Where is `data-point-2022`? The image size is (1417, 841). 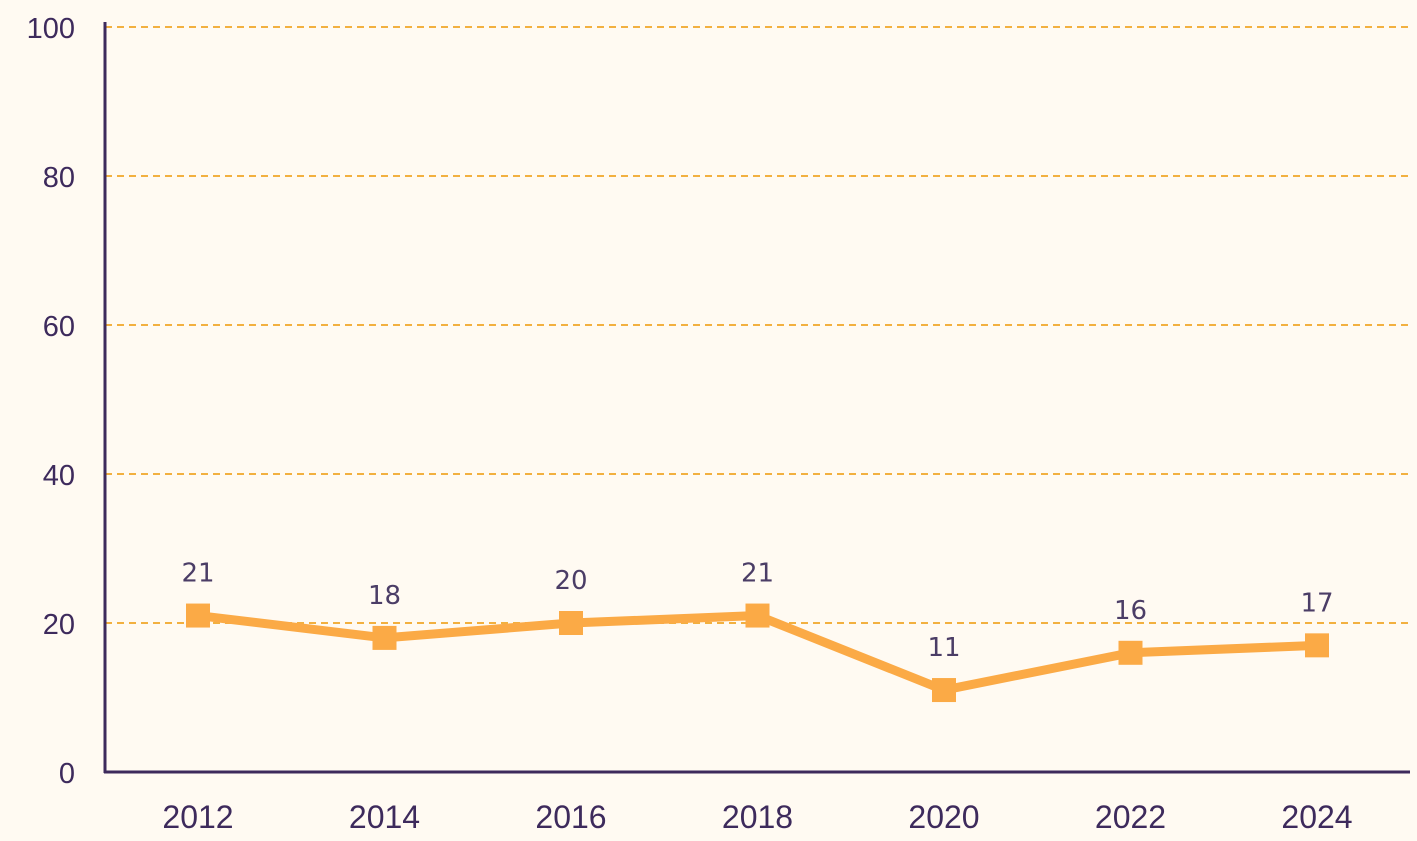
data-point-2022 is located at coordinates (1130, 652).